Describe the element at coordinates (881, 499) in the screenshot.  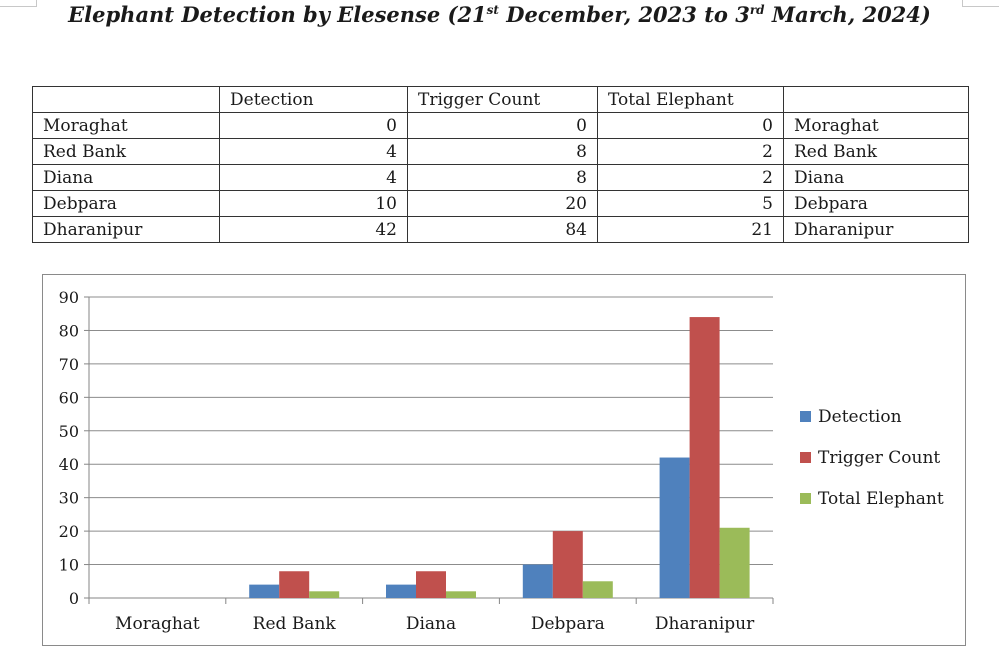
I see `legend-label: Total Elephant` at that location.